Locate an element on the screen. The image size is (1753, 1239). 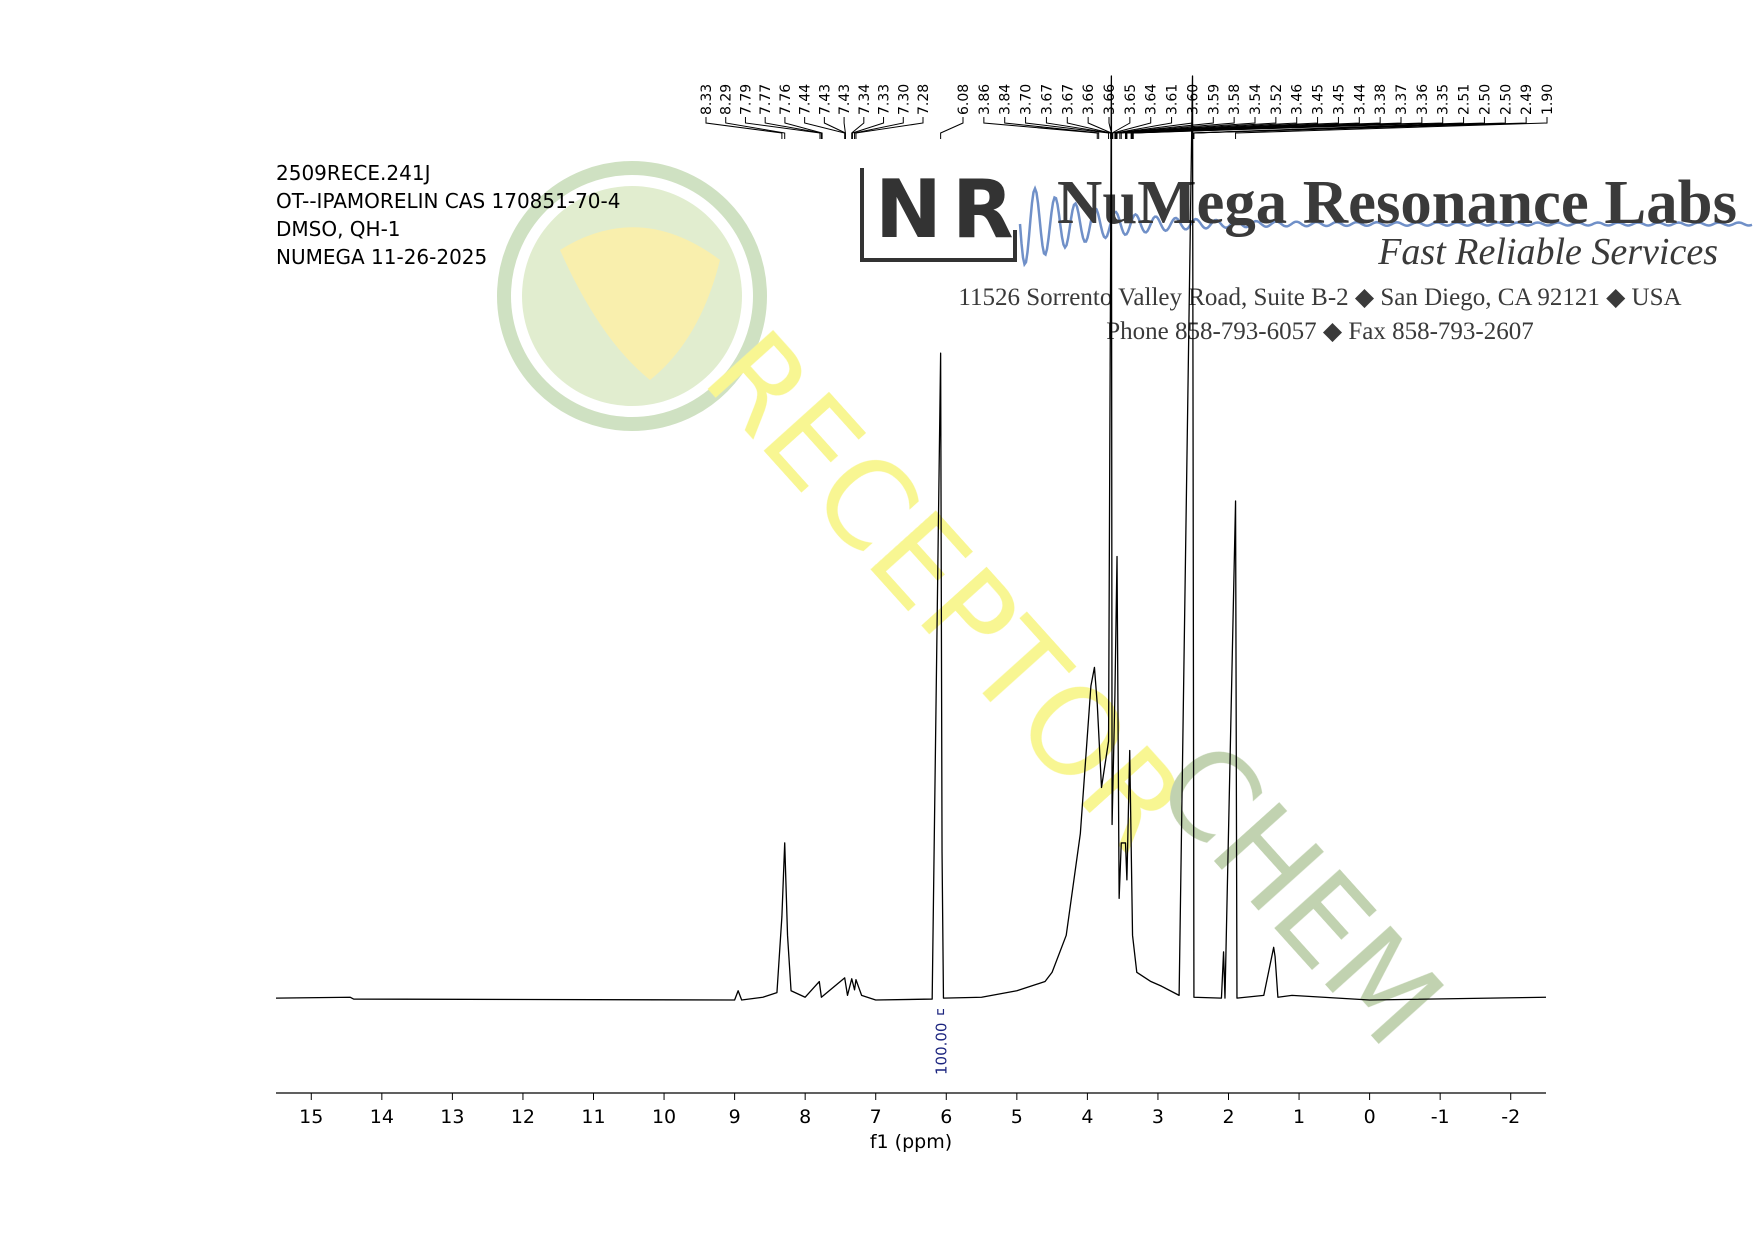
info-line: 2509RECE.241J is located at coordinates (353, 173).